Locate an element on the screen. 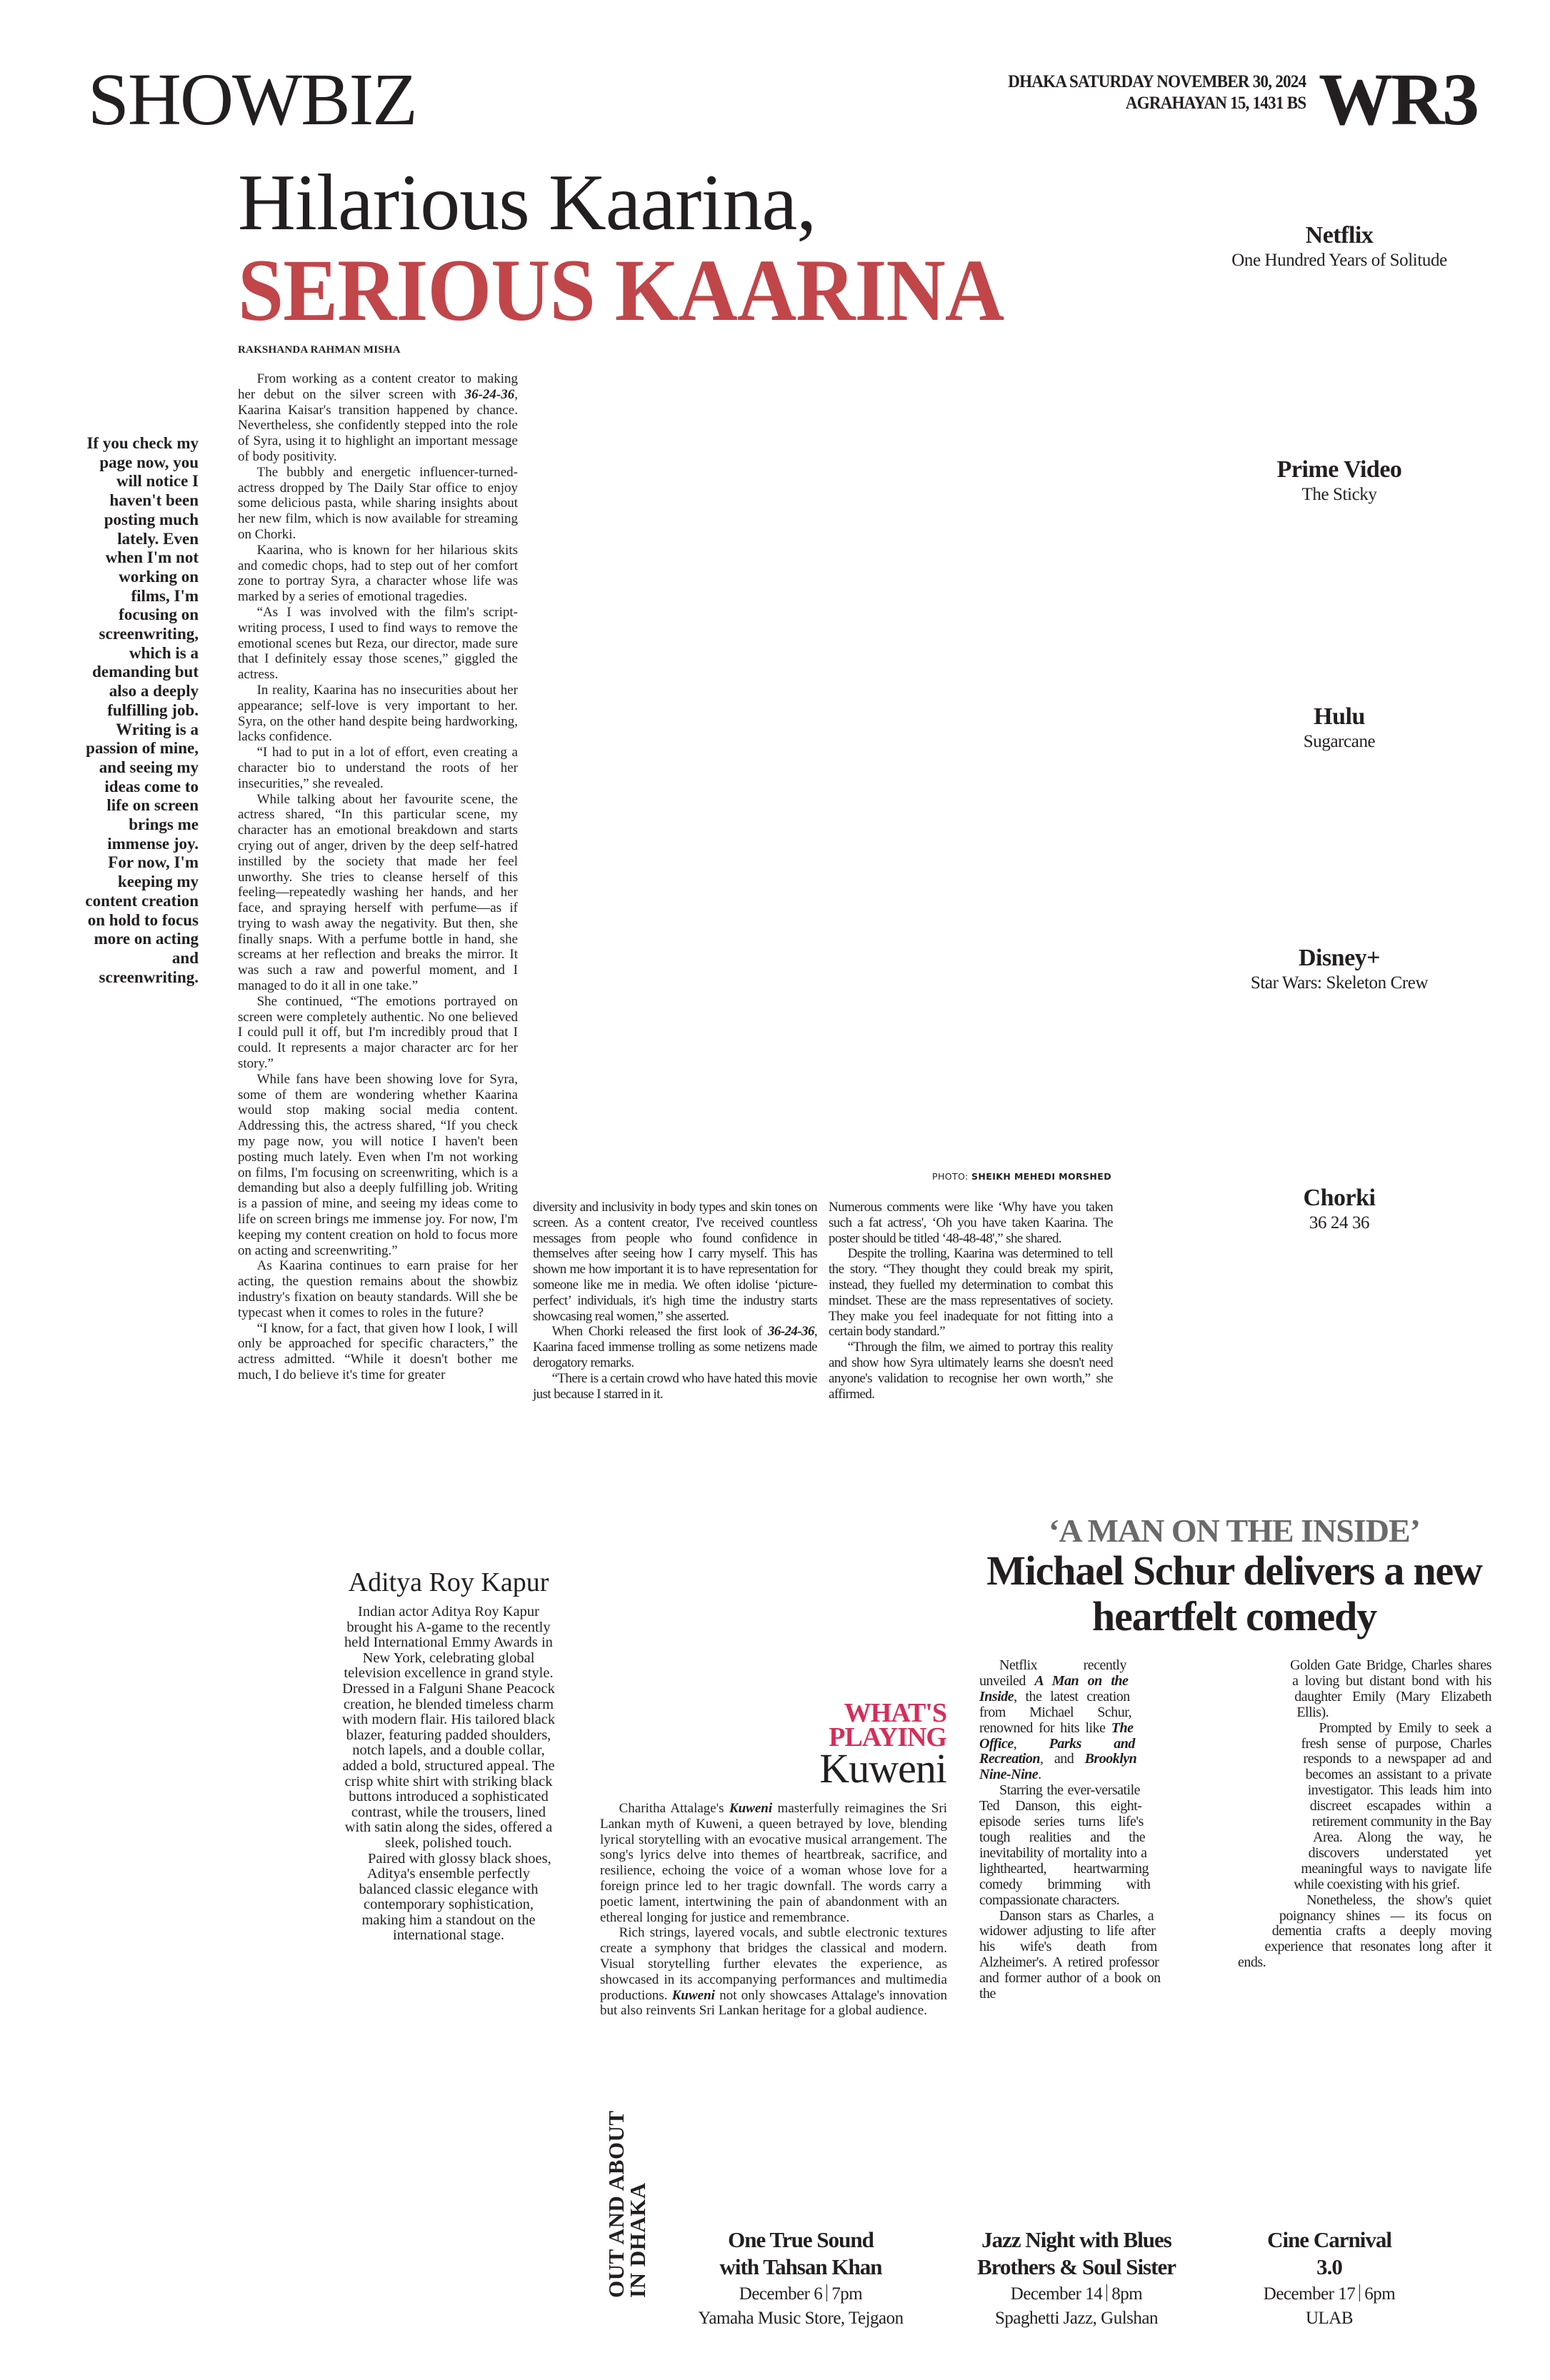  events-section-title: OUT AND ABOUT IN DHAKA is located at coordinates (630, 2201).